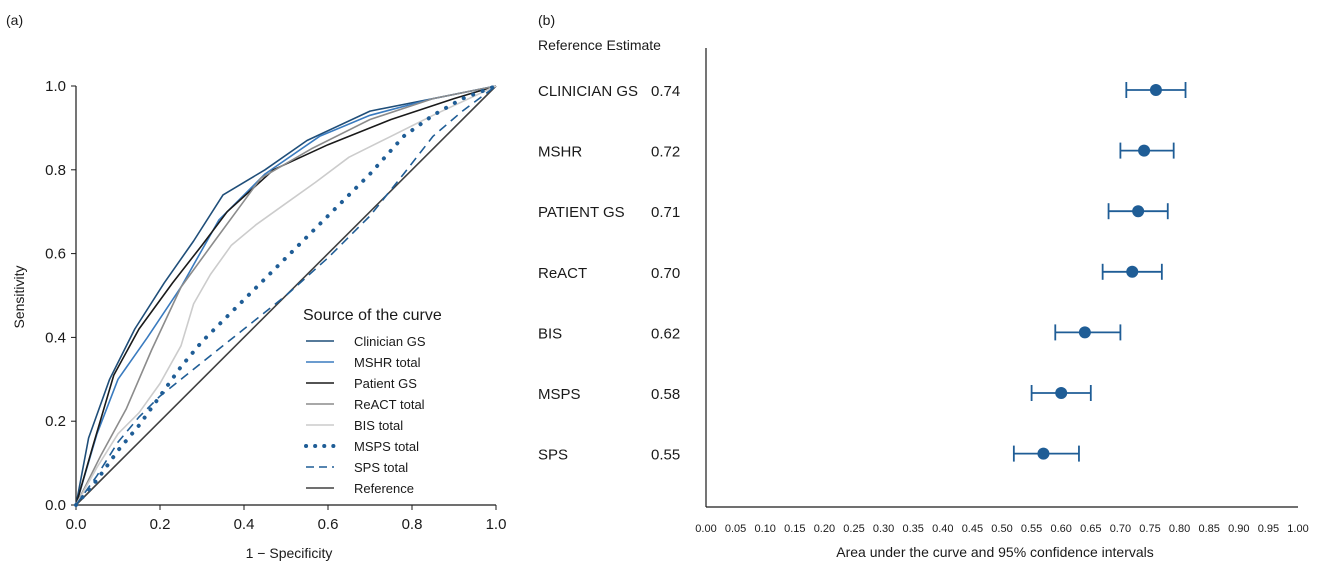 The height and width of the screenshot is (563, 1322). Describe the element at coordinates (546, 20) in the screenshot. I see `panel-b-label: (b)` at that location.